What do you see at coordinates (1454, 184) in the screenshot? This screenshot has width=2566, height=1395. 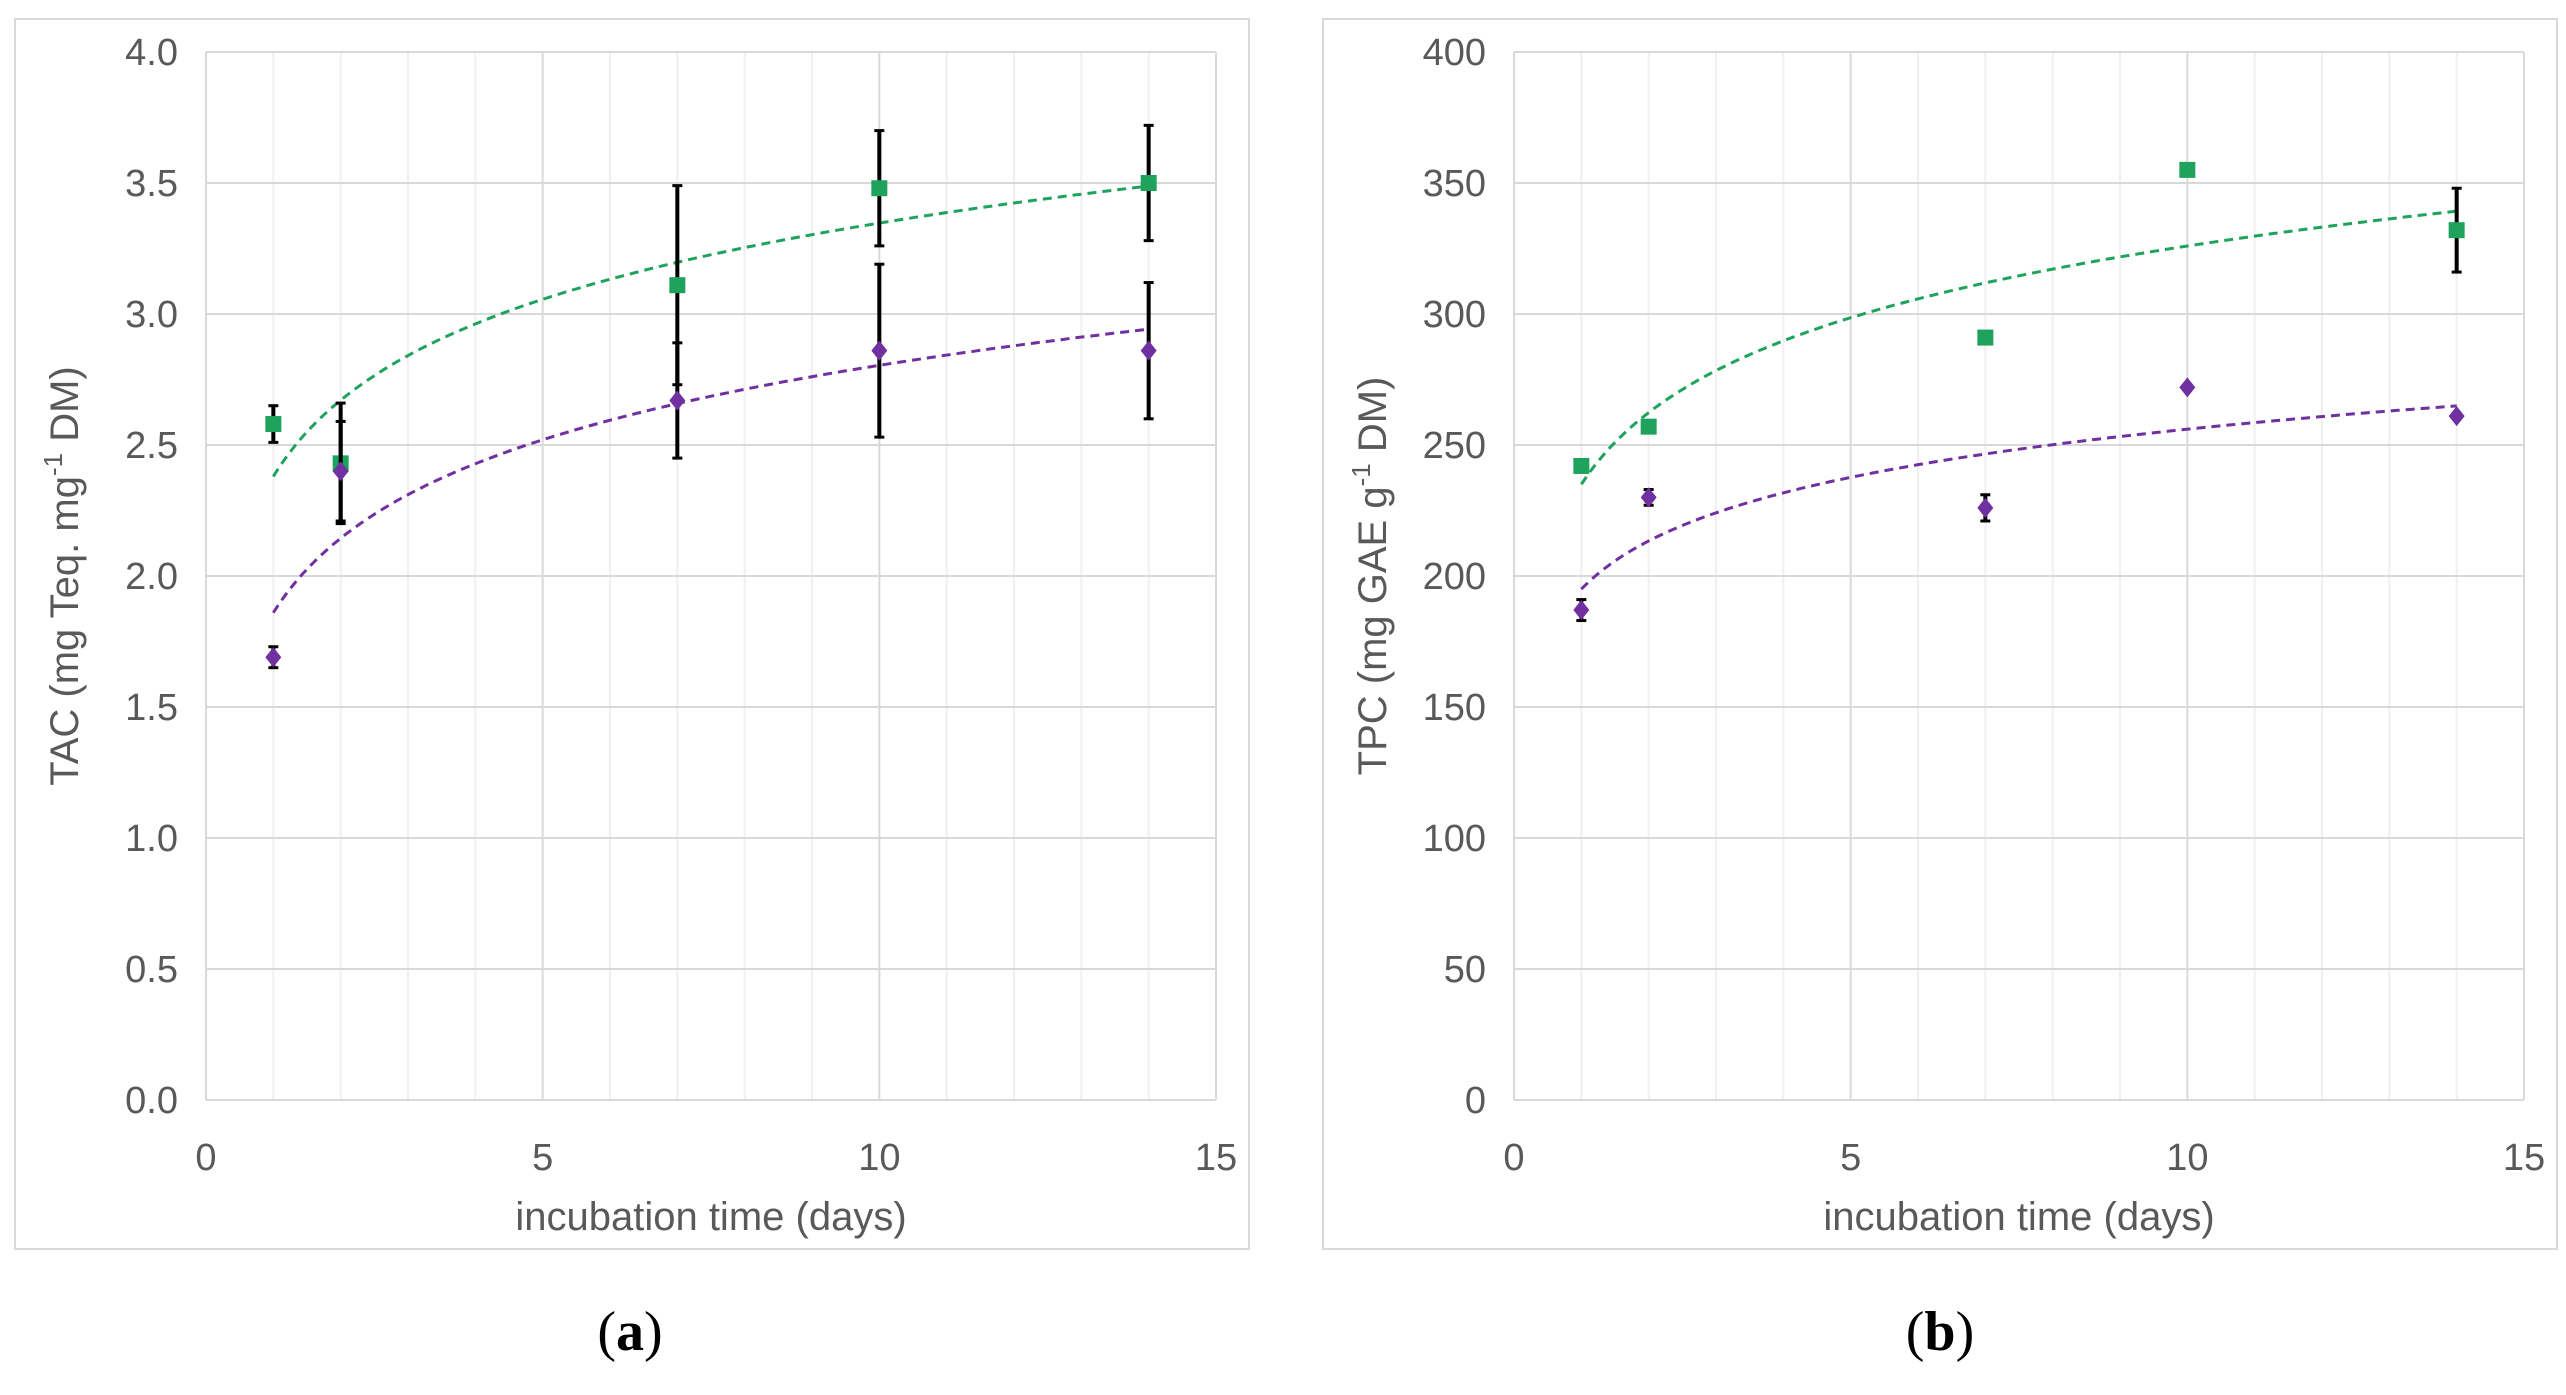 I see `chart-b-y-tick-label: 350` at bounding box center [1454, 184].